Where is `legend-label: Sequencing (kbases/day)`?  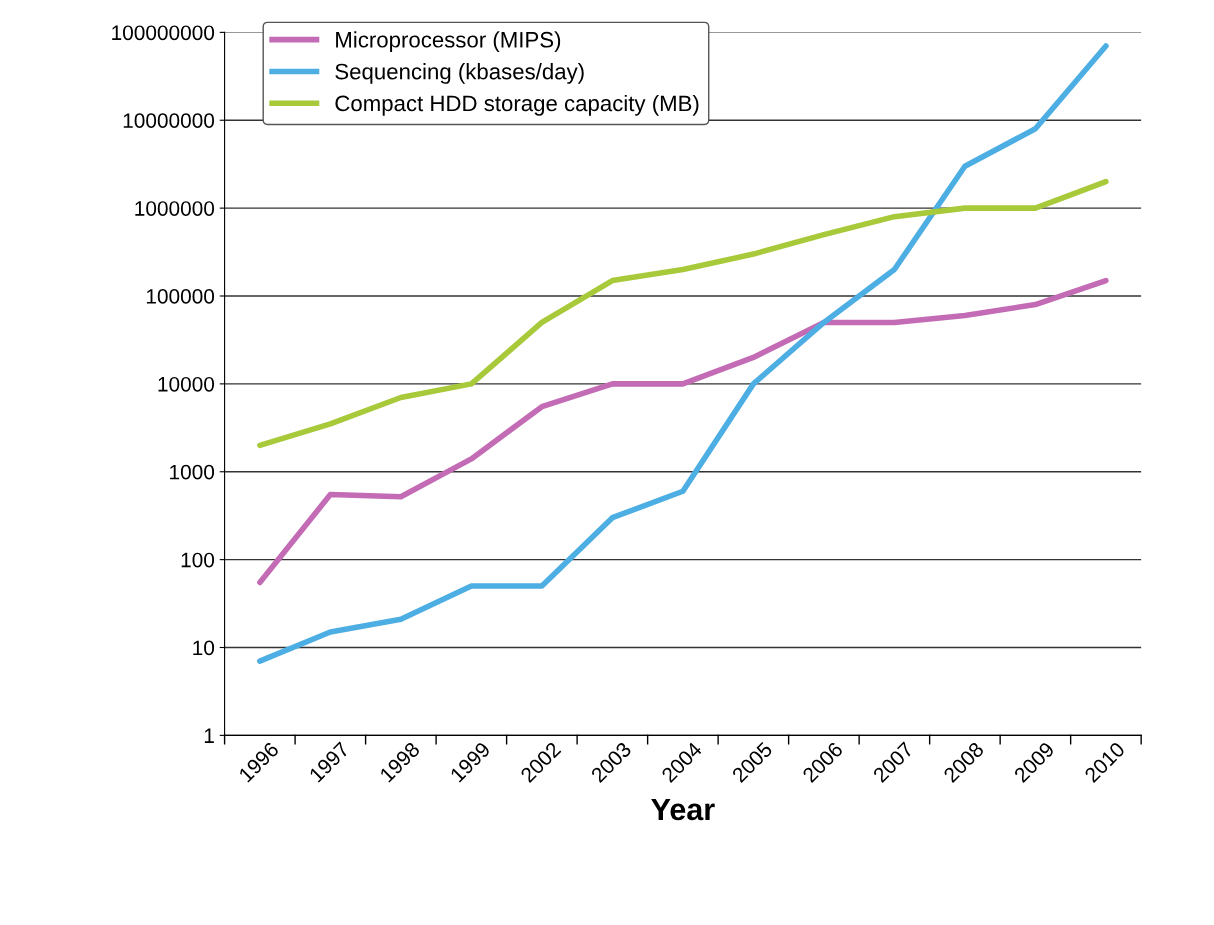
legend-label: Sequencing (kbases/day) is located at coordinates (459, 73).